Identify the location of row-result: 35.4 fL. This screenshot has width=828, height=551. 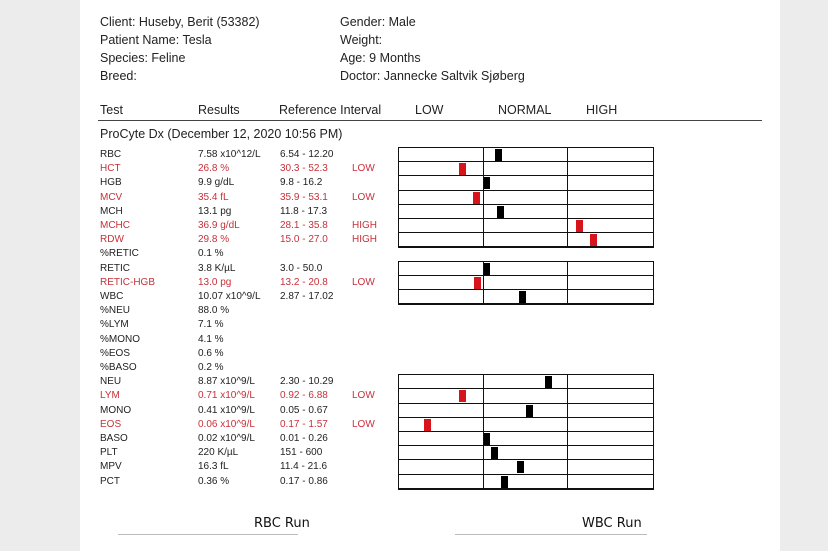
(213, 197).